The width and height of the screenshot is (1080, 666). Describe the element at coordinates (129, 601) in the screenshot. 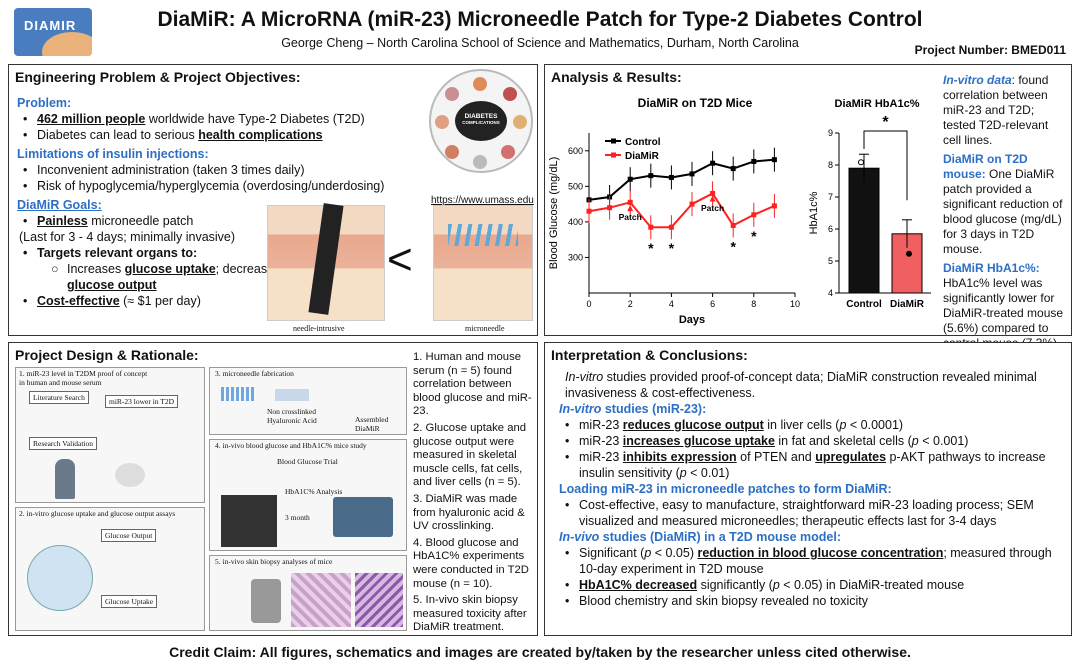

I see `diagram-label: Glucose Uptake` at that location.